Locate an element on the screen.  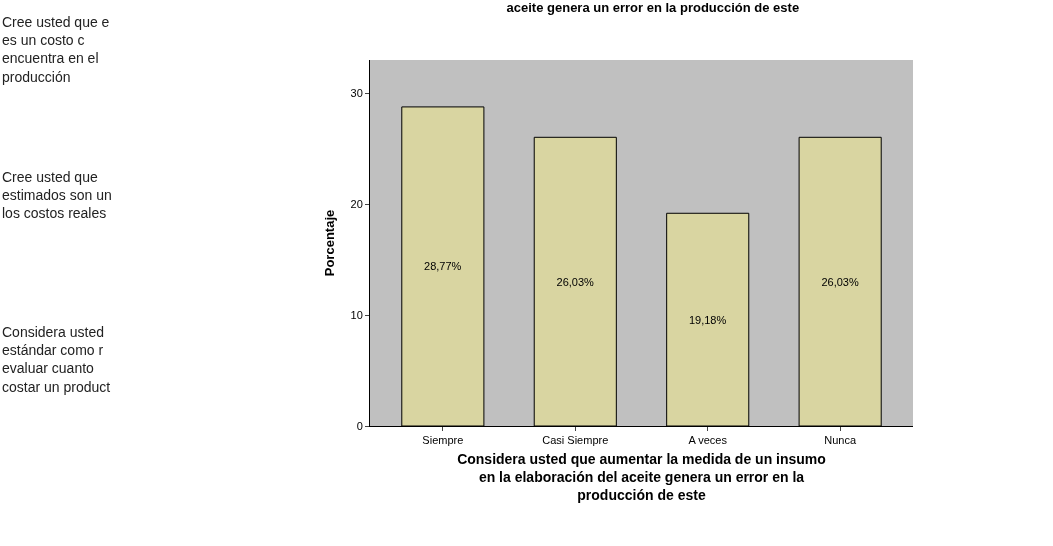
x-tick-label: Casi Siempre is located at coordinates (575, 440).